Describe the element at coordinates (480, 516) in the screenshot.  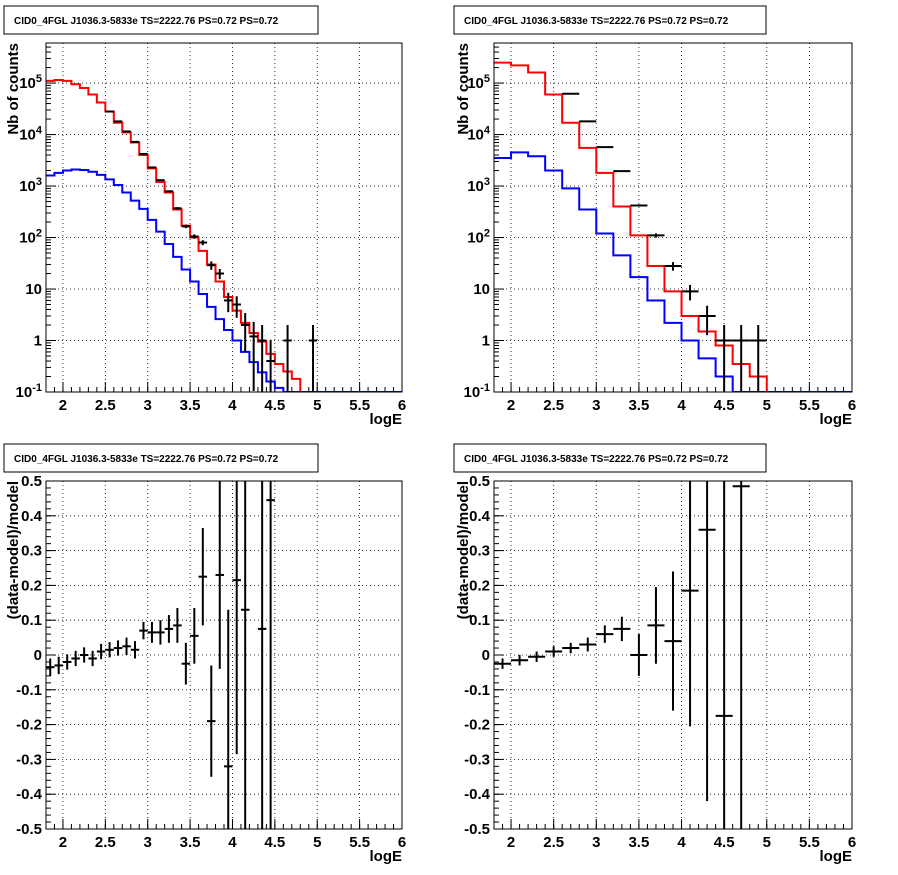
I see `y-tick-label: 0.4` at that location.